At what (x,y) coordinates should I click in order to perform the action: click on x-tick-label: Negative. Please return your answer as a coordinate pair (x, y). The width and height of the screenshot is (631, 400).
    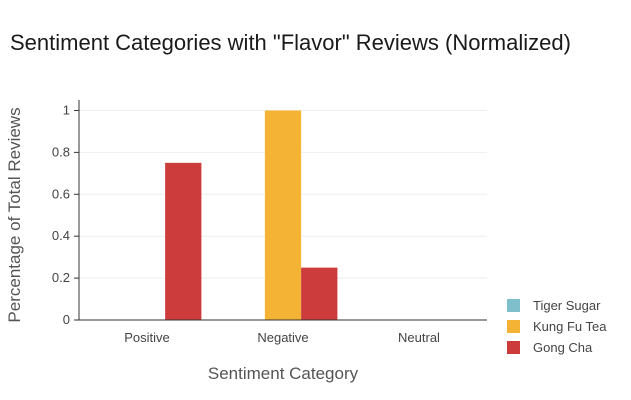
    Looking at the image, I should click on (282, 337).